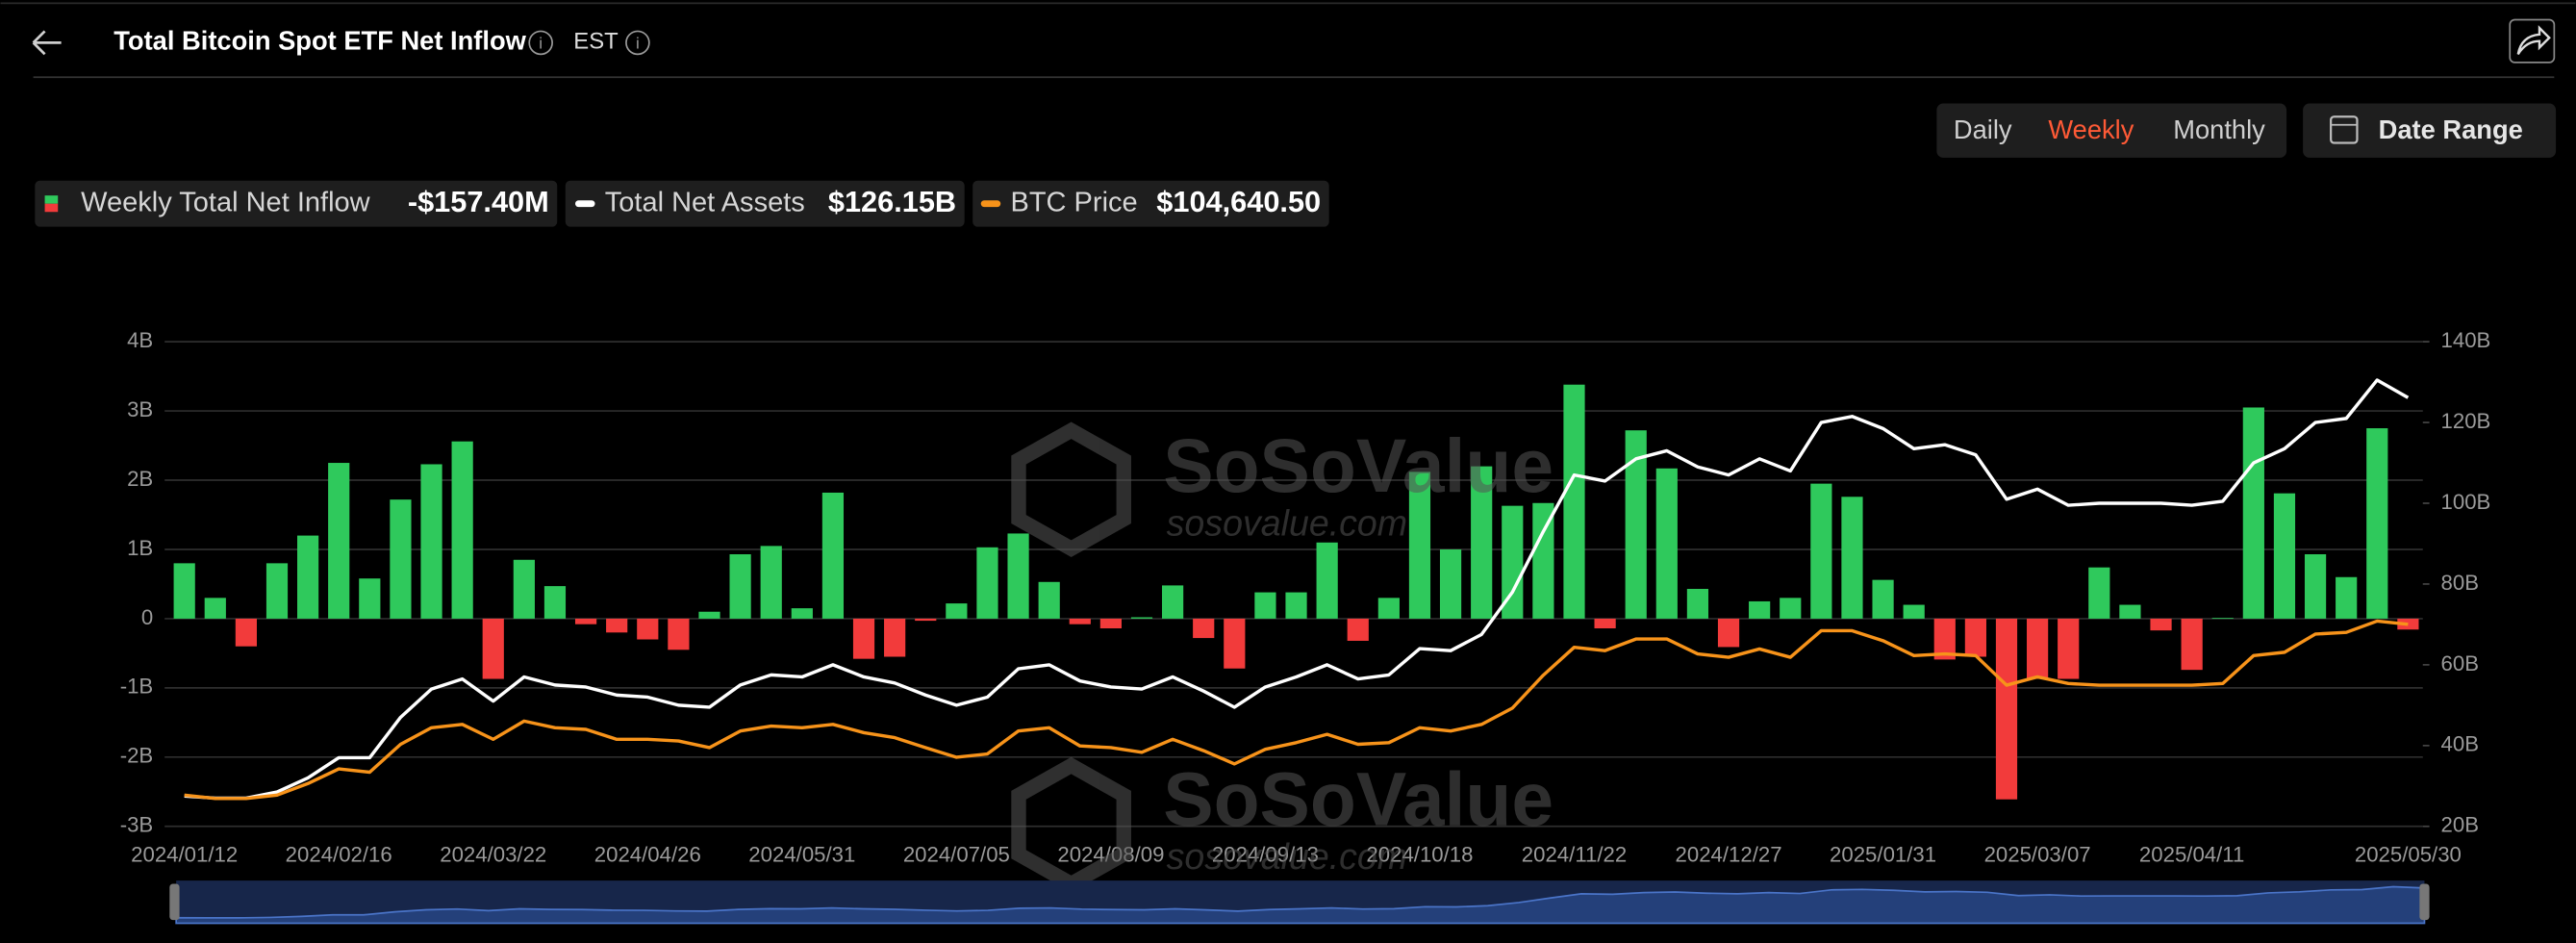 The height and width of the screenshot is (943, 2576). I want to click on date-range-label: Date Range, so click(2451, 129).